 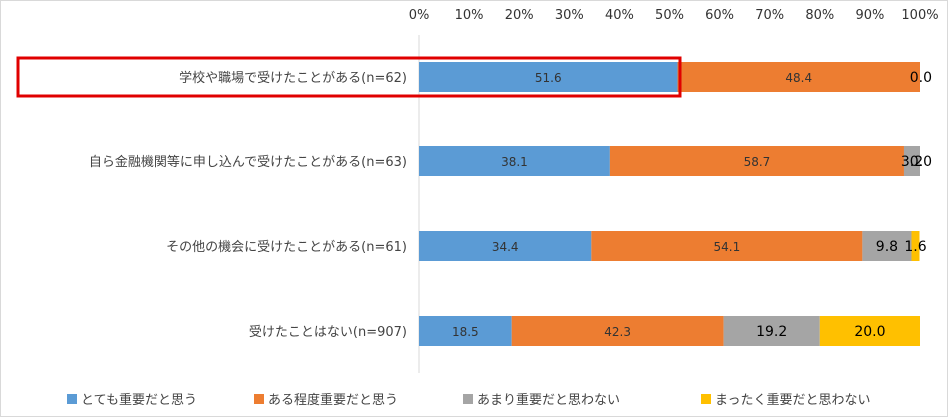 What do you see at coordinates (333, 400) in the screenshot?
I see `legend-label: ある程度重要だと思う` at bounding box center [333, 400].